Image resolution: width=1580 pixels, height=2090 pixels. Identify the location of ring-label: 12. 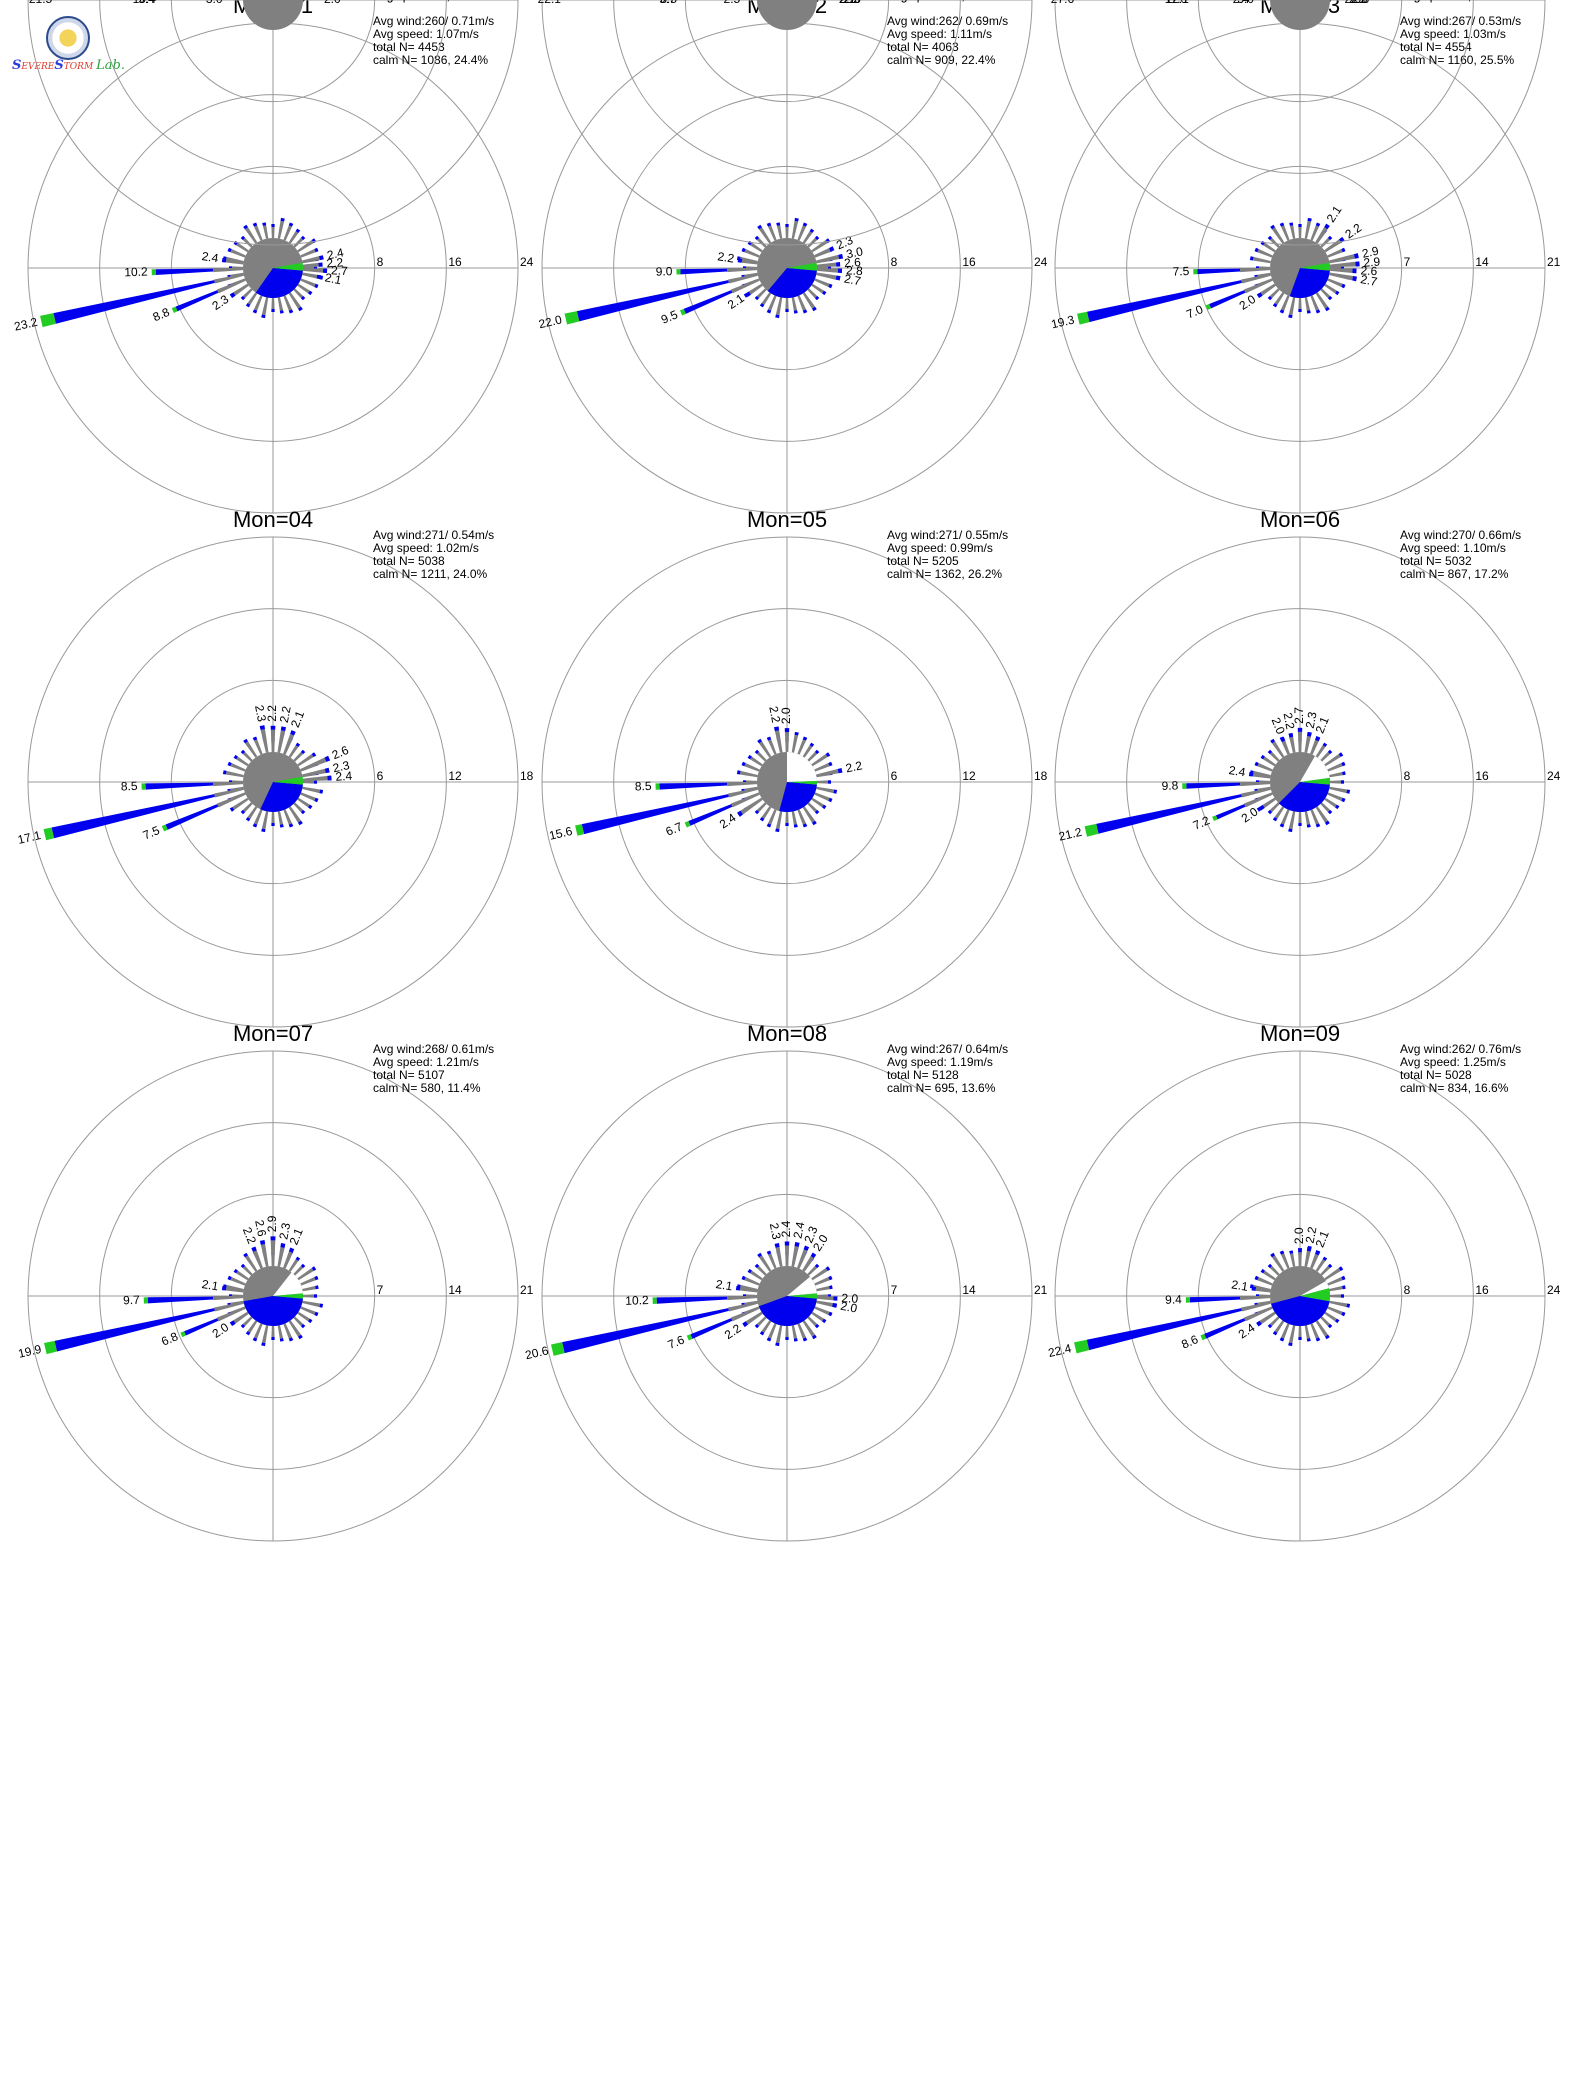
(455, 776).